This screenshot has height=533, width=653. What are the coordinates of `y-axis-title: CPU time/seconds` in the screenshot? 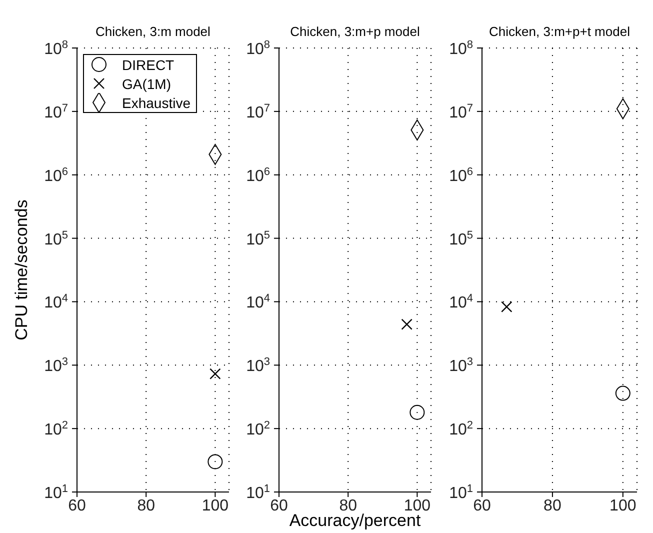 It's located at (22, 270).